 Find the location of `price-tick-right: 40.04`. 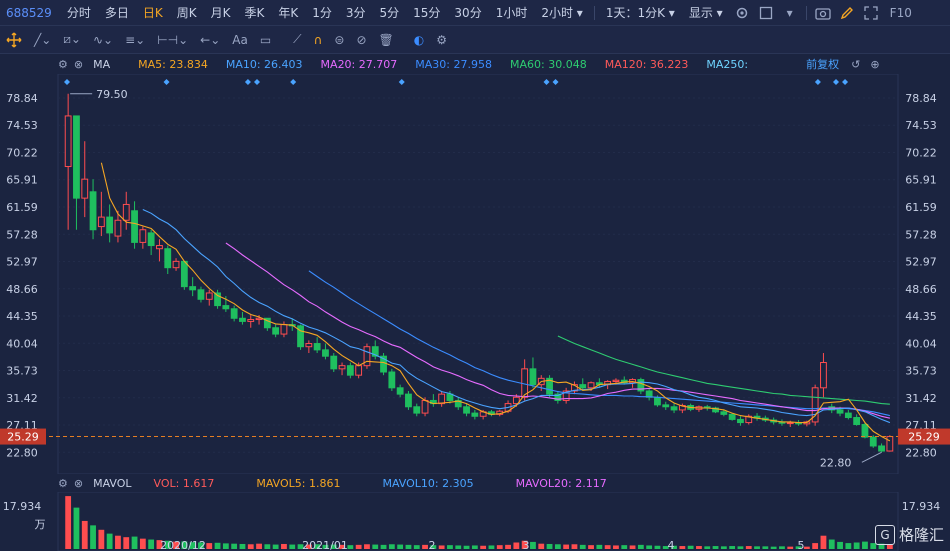

price-tick-right: 40.04 is located at coordinates (921, 343).